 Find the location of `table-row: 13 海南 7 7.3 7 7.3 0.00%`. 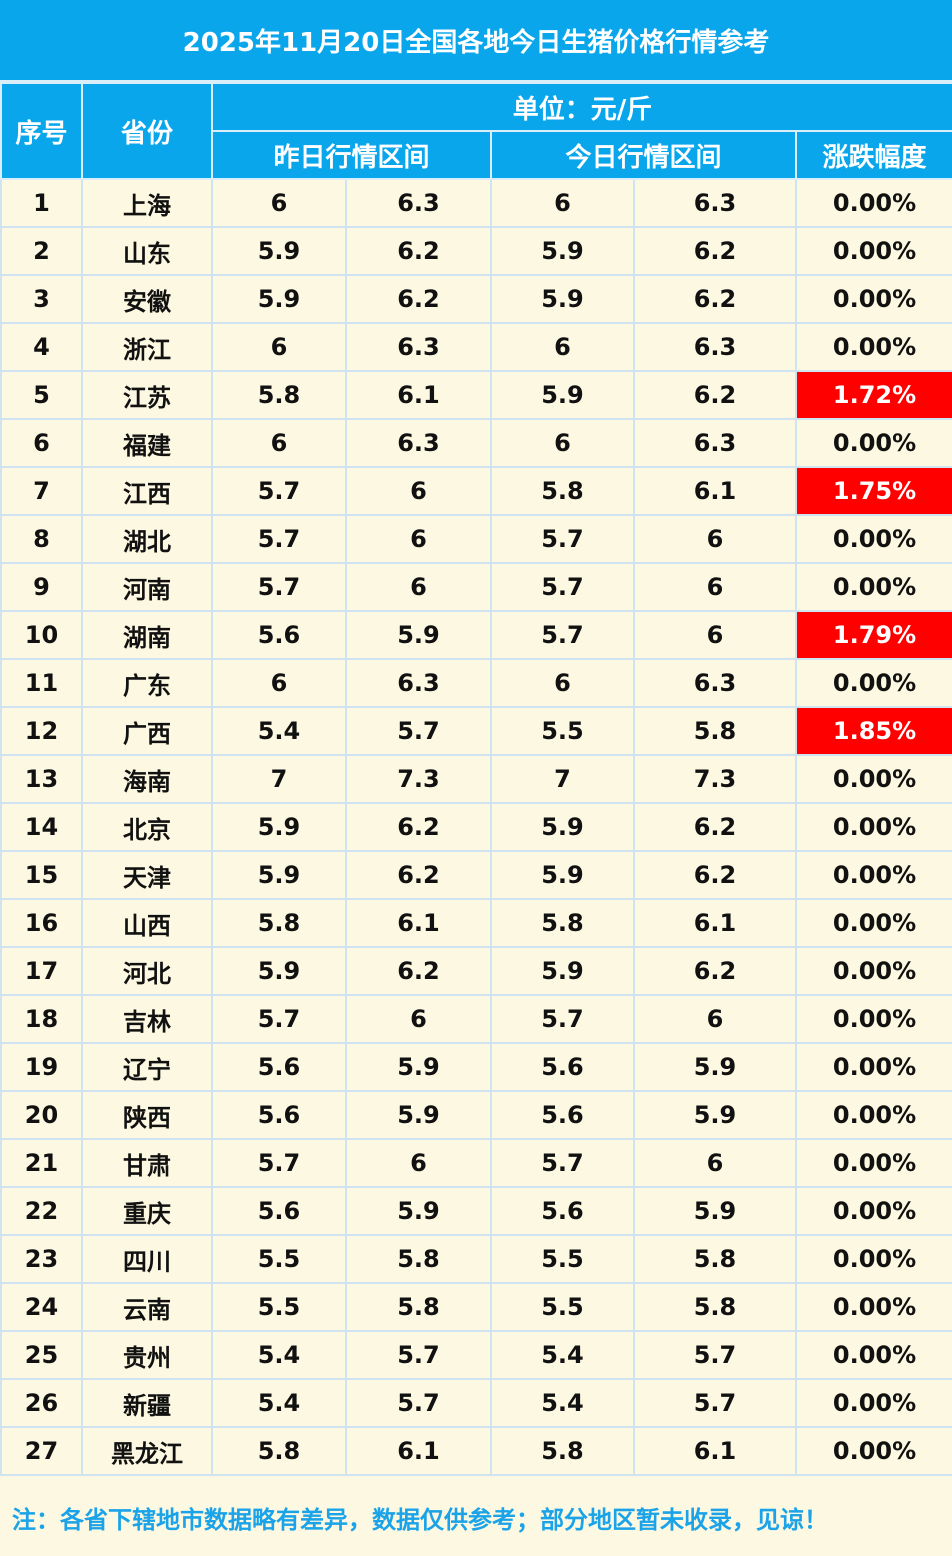

table-row: 13 海南 7 7.3 7 7.3 0.00% is located at coordinates (476, 779).